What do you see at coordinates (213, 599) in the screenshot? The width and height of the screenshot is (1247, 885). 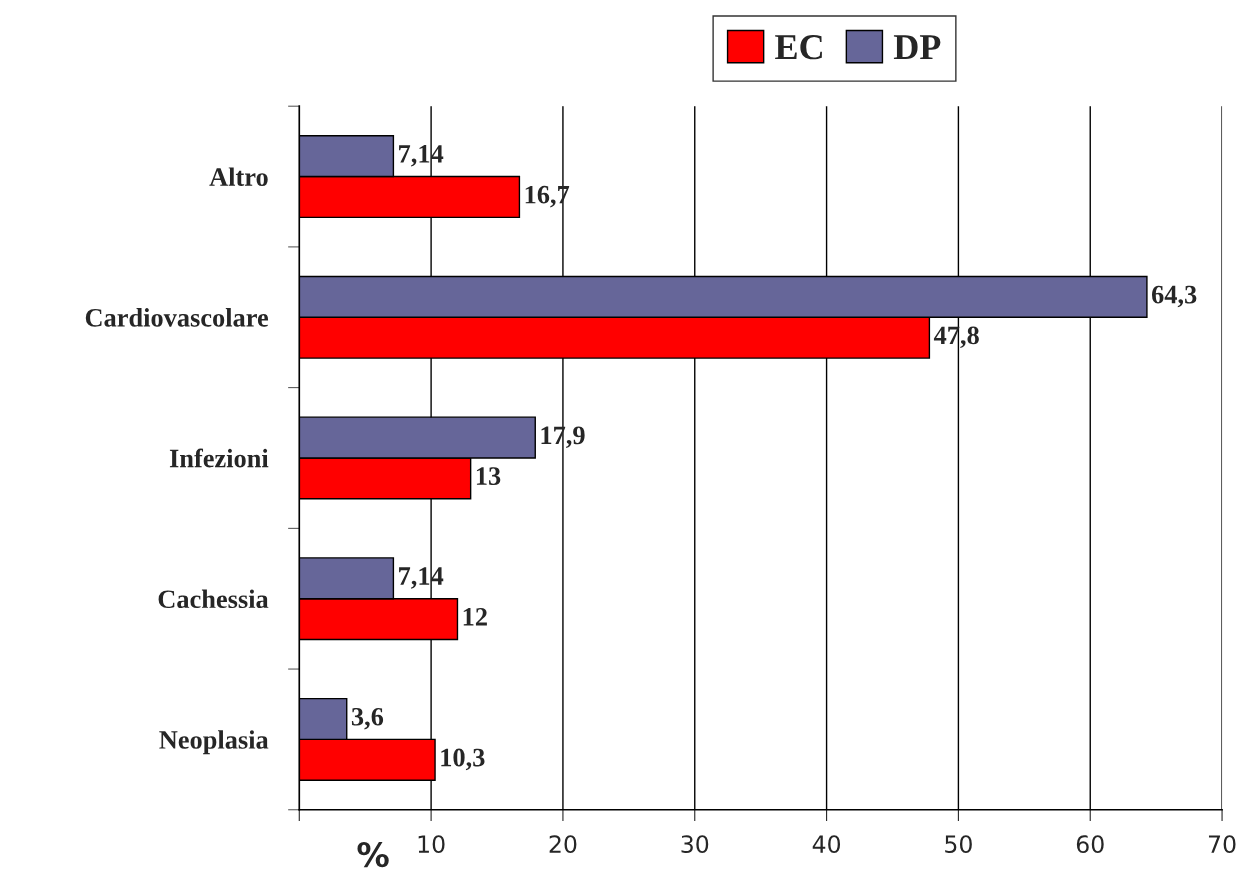 I see `y-tick-label: Cachessia` at bounding box center [213, 599].